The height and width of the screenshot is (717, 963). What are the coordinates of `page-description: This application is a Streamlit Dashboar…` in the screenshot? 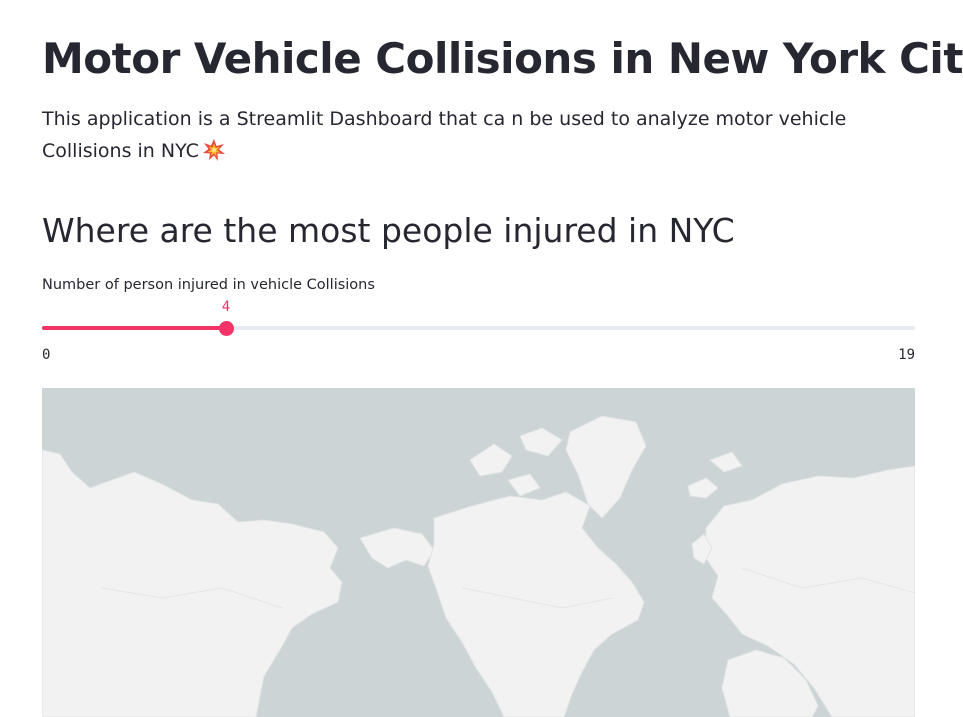 It's located at (478, 135).